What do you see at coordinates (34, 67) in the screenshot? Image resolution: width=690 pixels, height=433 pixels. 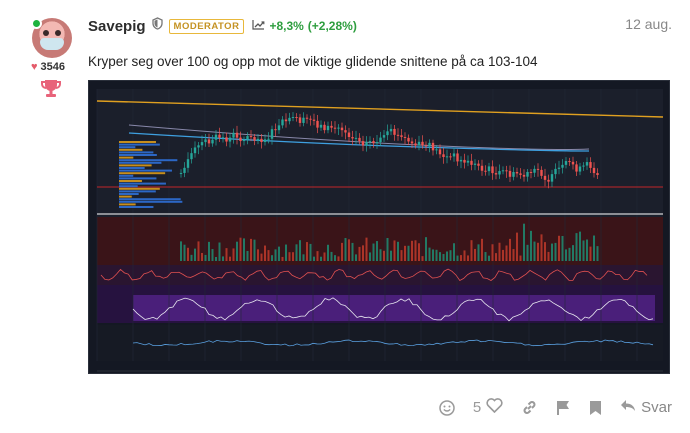 I see `heart-icon: ♥` at bounding box center [34, 67].